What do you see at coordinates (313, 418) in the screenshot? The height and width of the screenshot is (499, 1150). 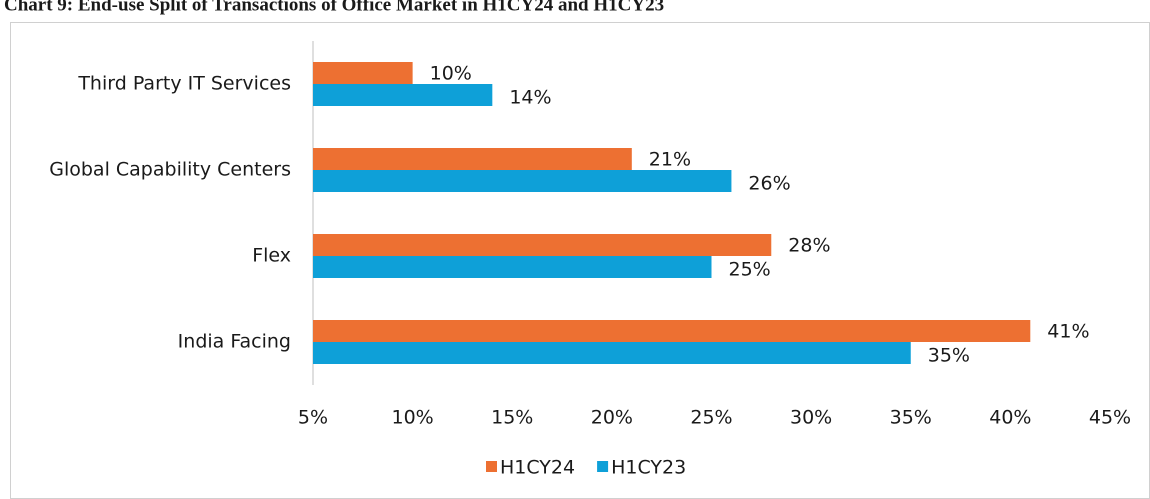 I see `x-tick-label: 5%` at bounding box center [313, 418].